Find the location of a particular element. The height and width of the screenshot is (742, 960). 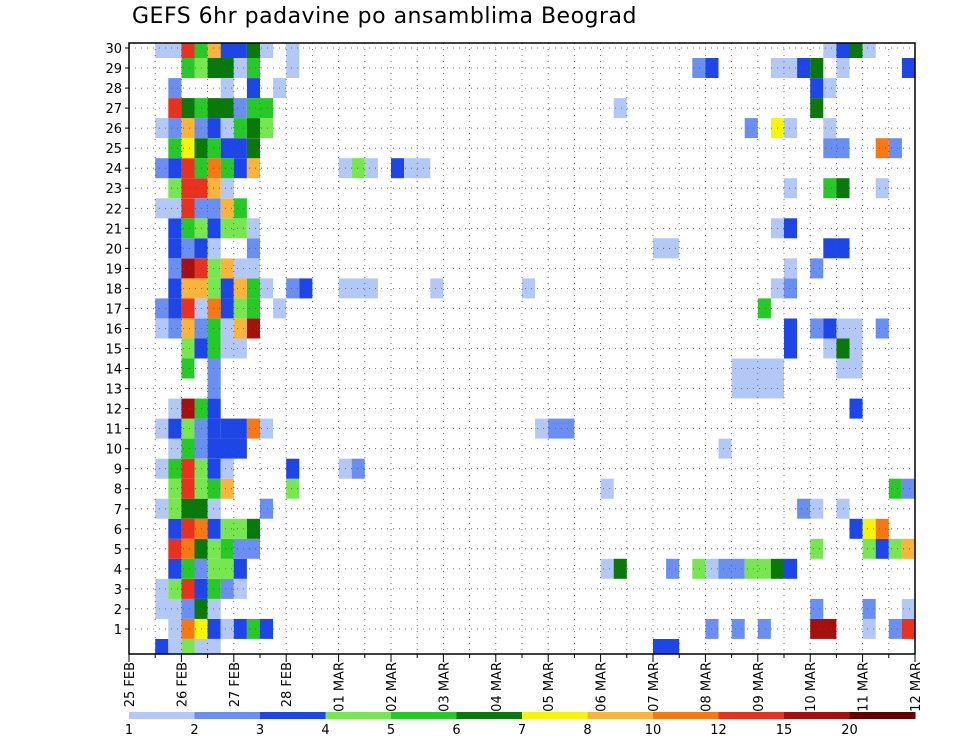

y-tick-label: 11 is located at coordinates (113, 430).